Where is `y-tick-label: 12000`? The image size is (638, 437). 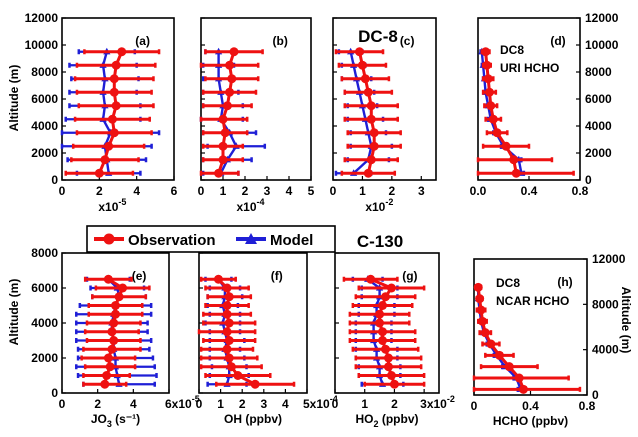
y-tick-label: 12000 is located at coordinates (609, 259).